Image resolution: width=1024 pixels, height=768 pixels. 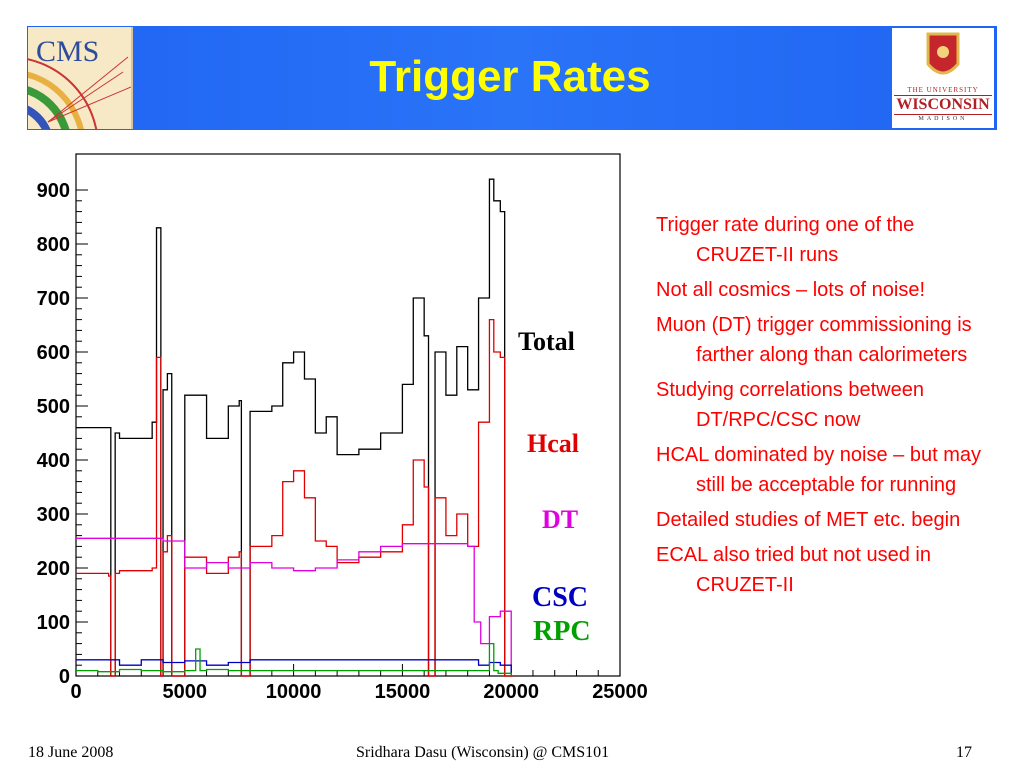 I want to click on series-label-csc: CSC, so click(x=560, y=597).